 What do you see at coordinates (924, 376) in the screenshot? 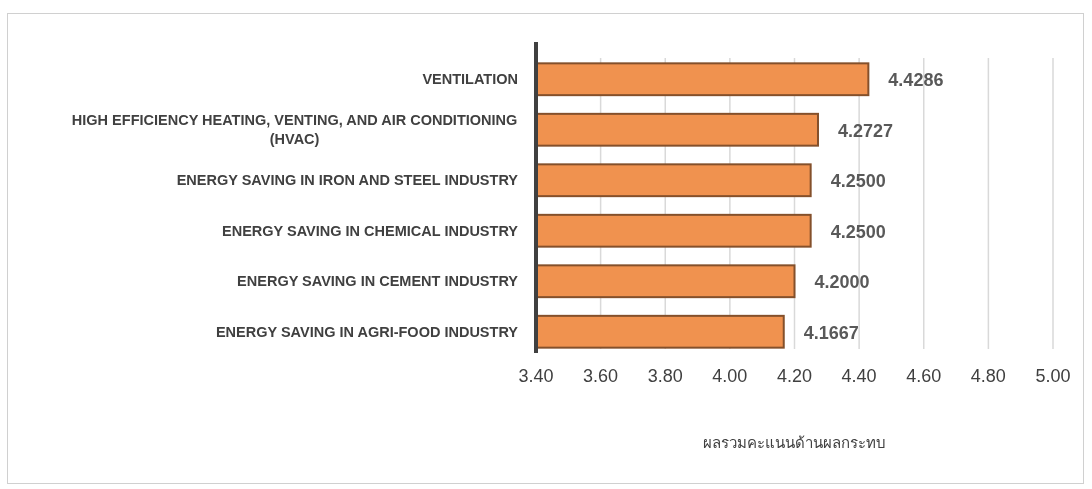
I see `x-tick-label: 4.60` at bounding box center [924, 376].